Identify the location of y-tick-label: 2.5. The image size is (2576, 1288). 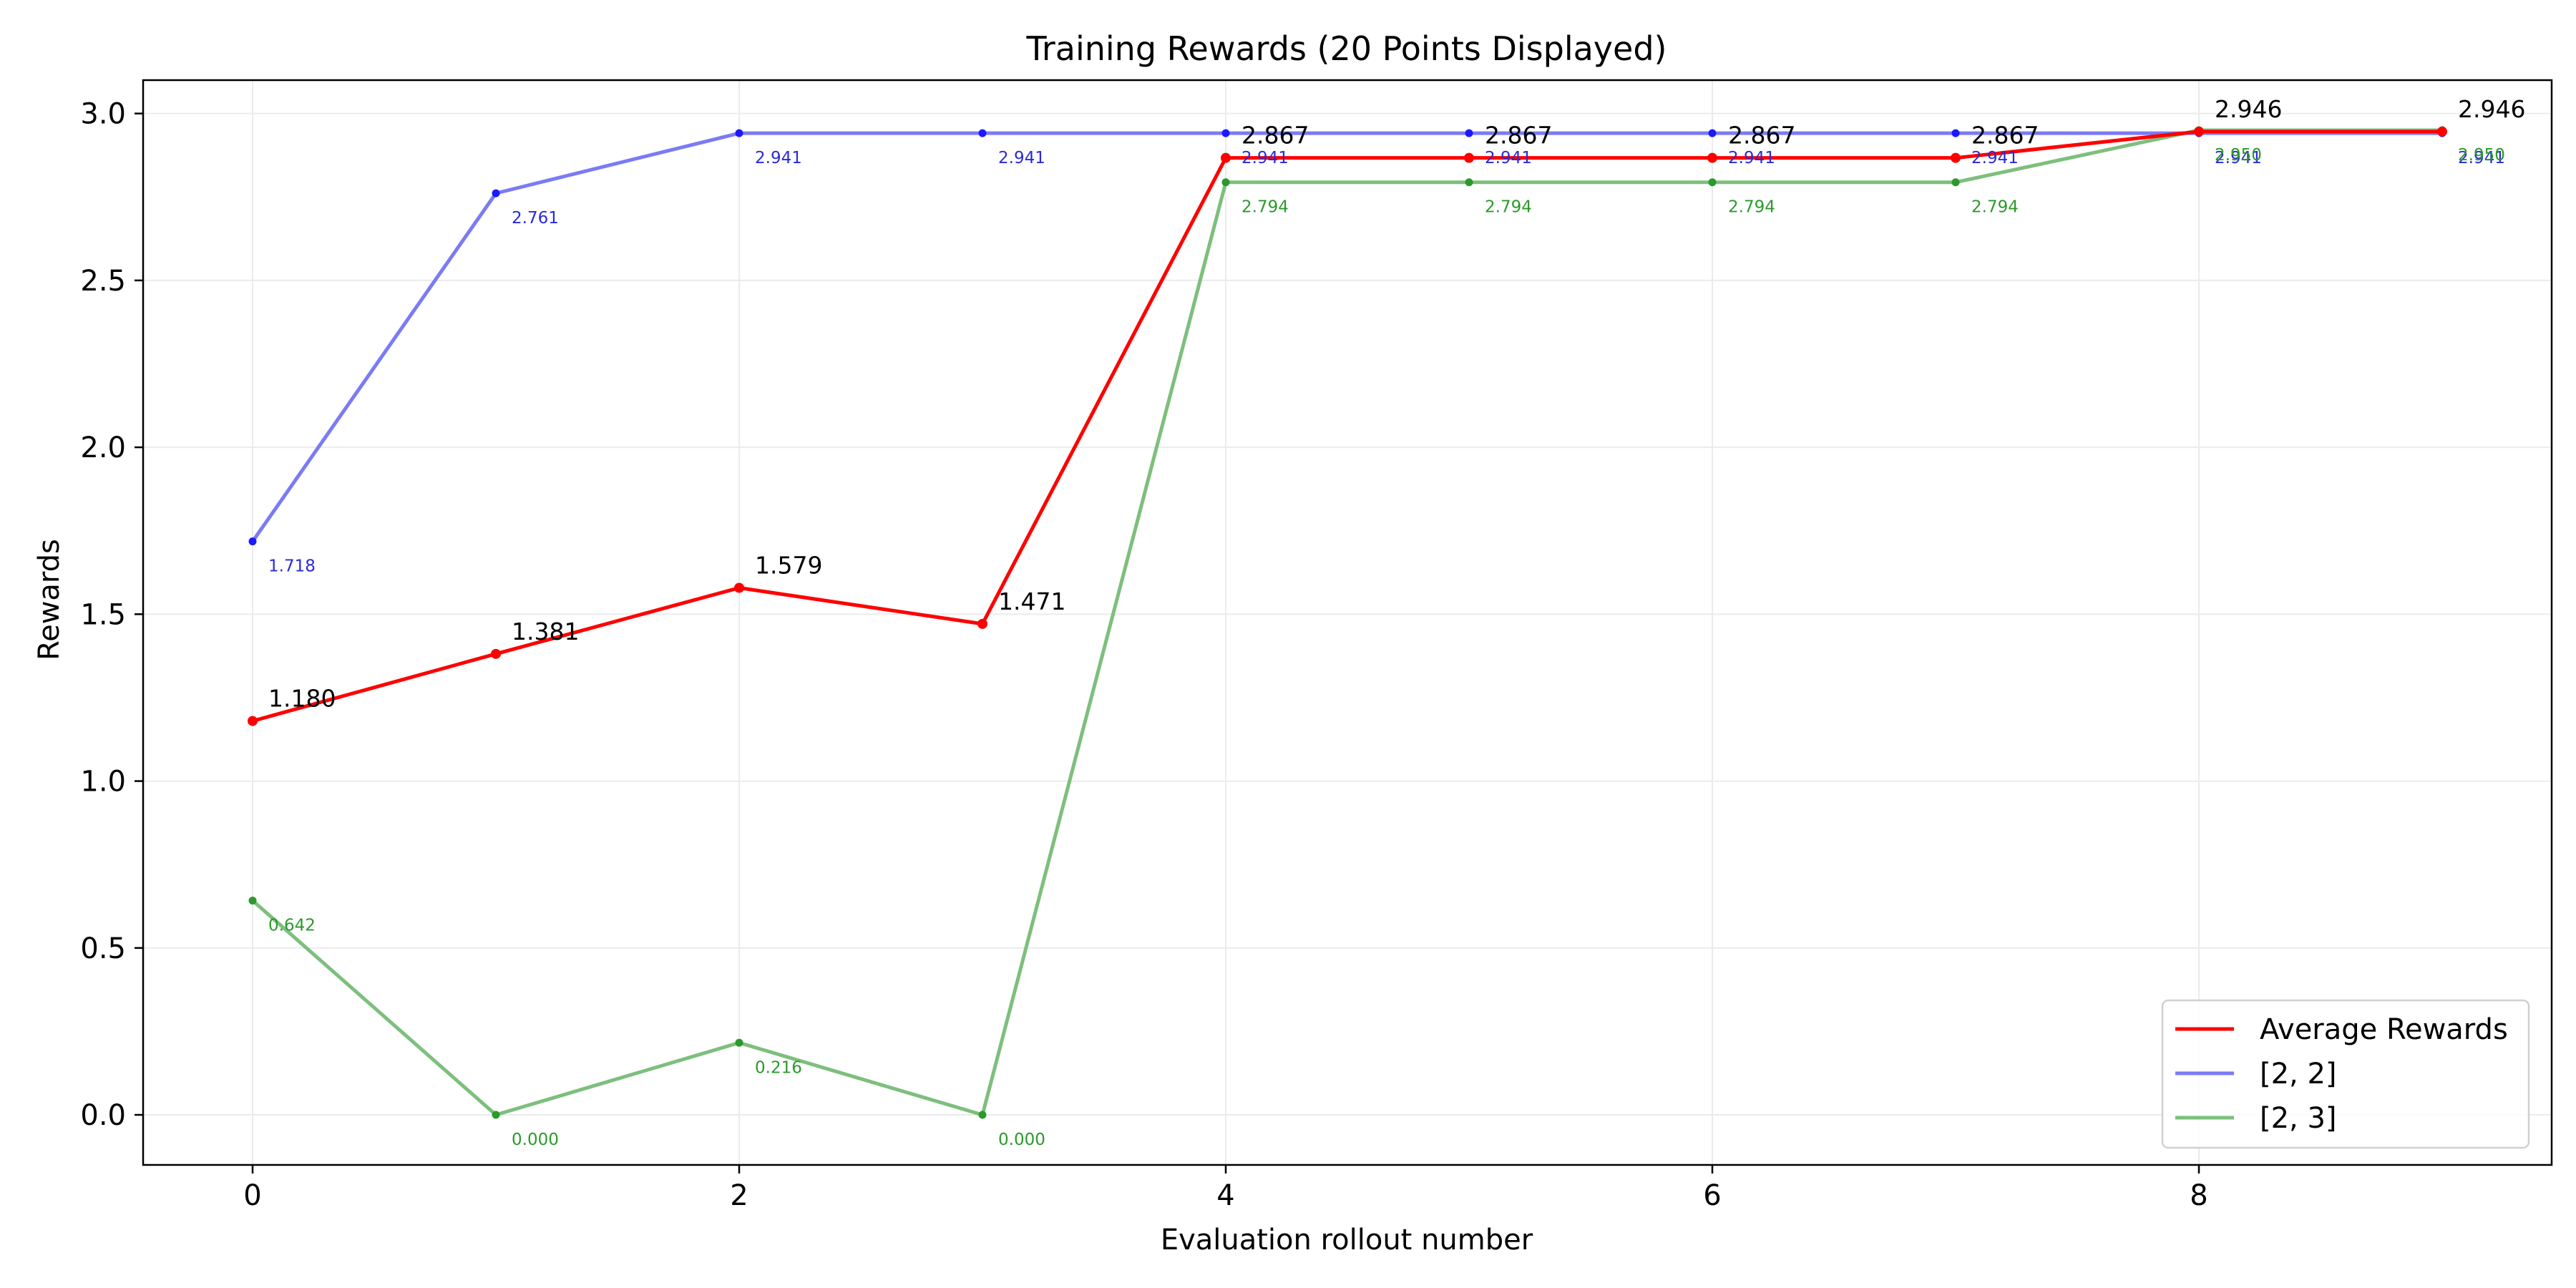
(103, 281).